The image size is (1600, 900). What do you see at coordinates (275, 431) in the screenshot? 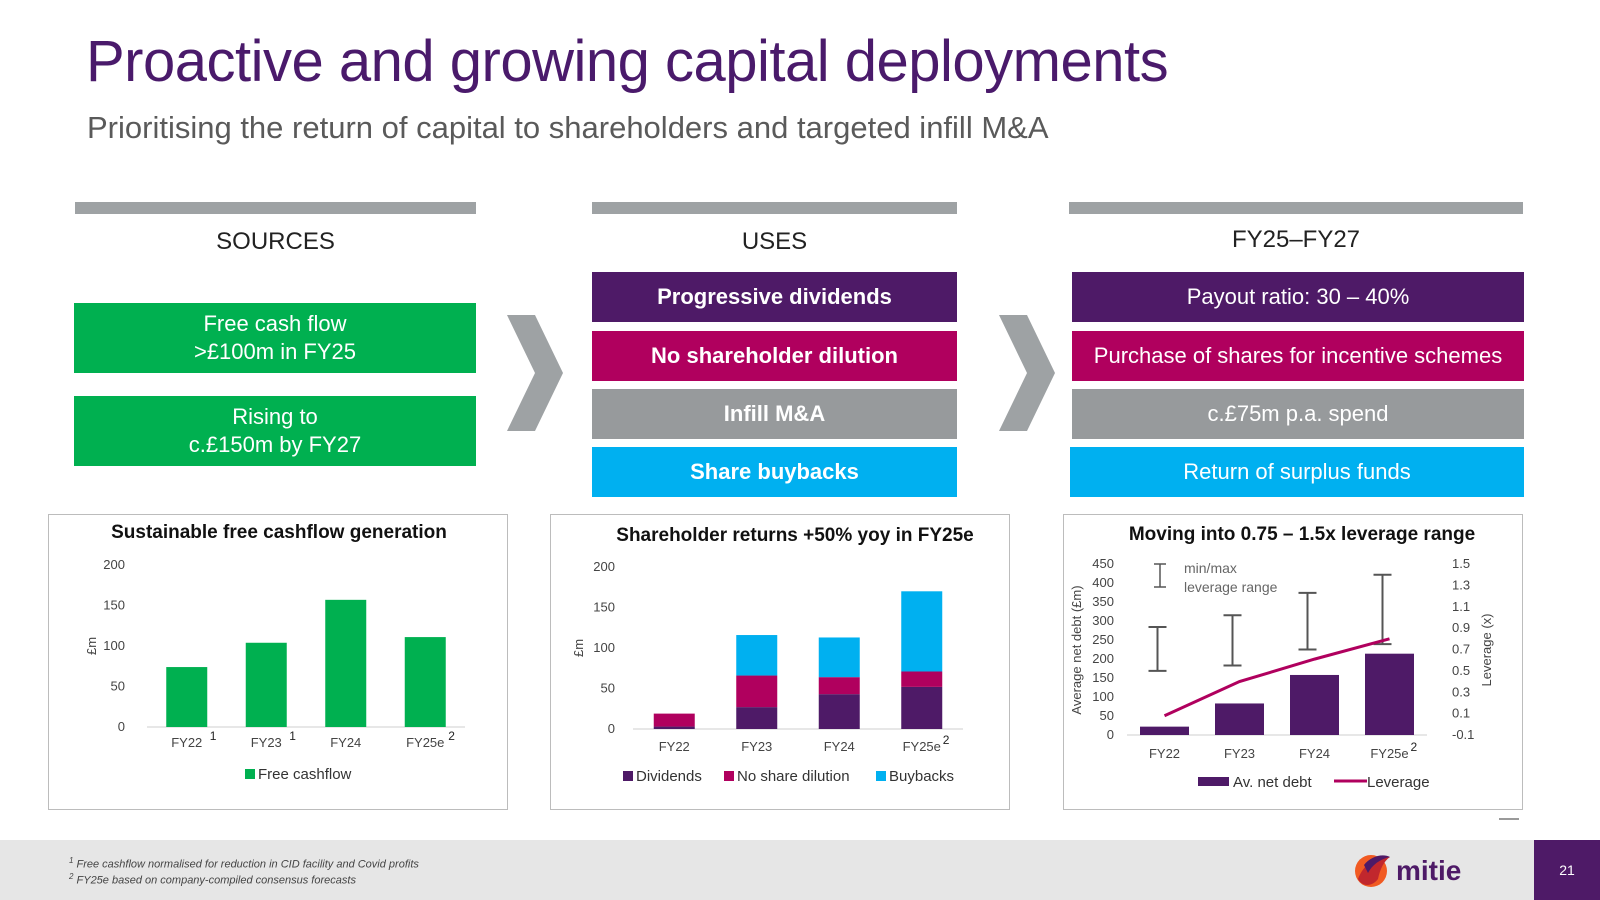
I see `rising-to-box: Rising to c.£150m by FY27` at bounding box center [275, 431].